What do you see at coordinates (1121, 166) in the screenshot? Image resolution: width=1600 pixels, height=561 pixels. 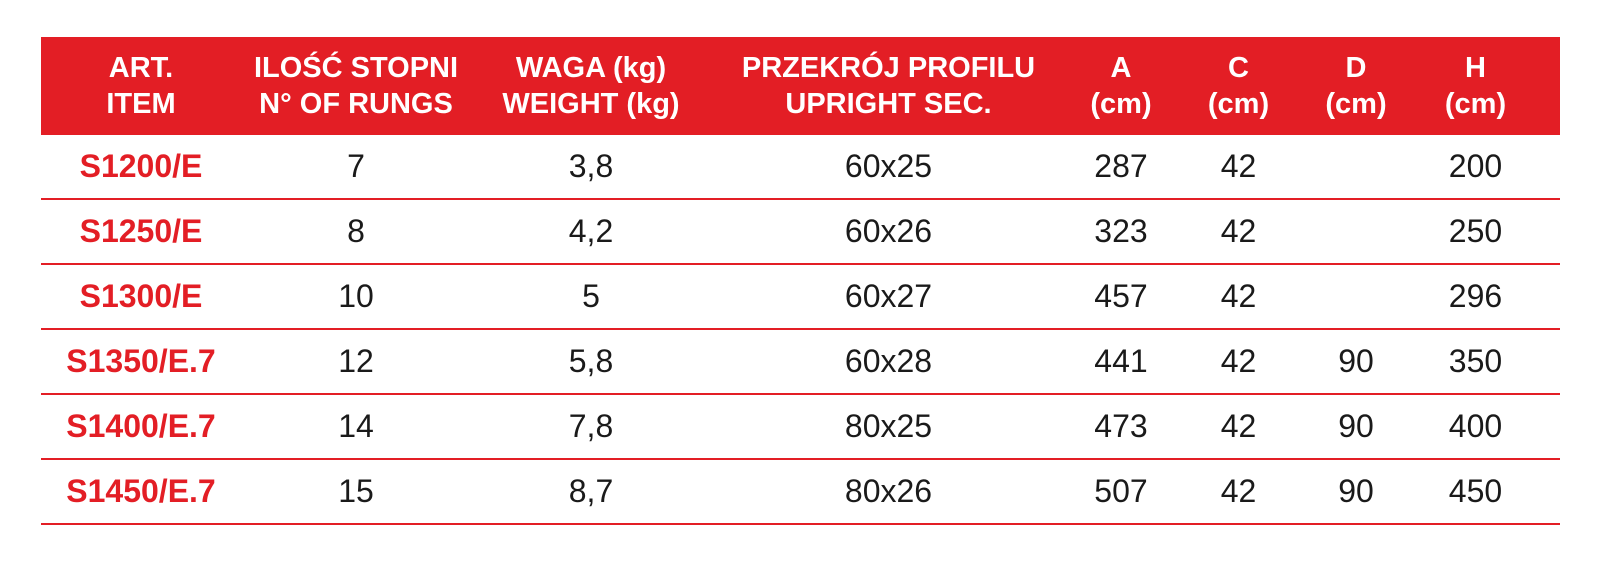 I see `a-value: 287` at bounding box center [1121, 166].